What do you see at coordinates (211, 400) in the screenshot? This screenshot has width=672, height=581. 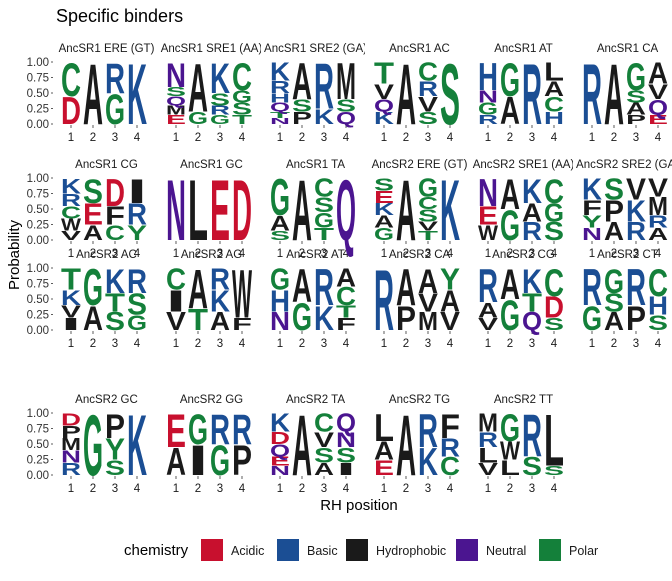 I see `facet-title: AncSR2 GG` at bounding box center [211, 400].